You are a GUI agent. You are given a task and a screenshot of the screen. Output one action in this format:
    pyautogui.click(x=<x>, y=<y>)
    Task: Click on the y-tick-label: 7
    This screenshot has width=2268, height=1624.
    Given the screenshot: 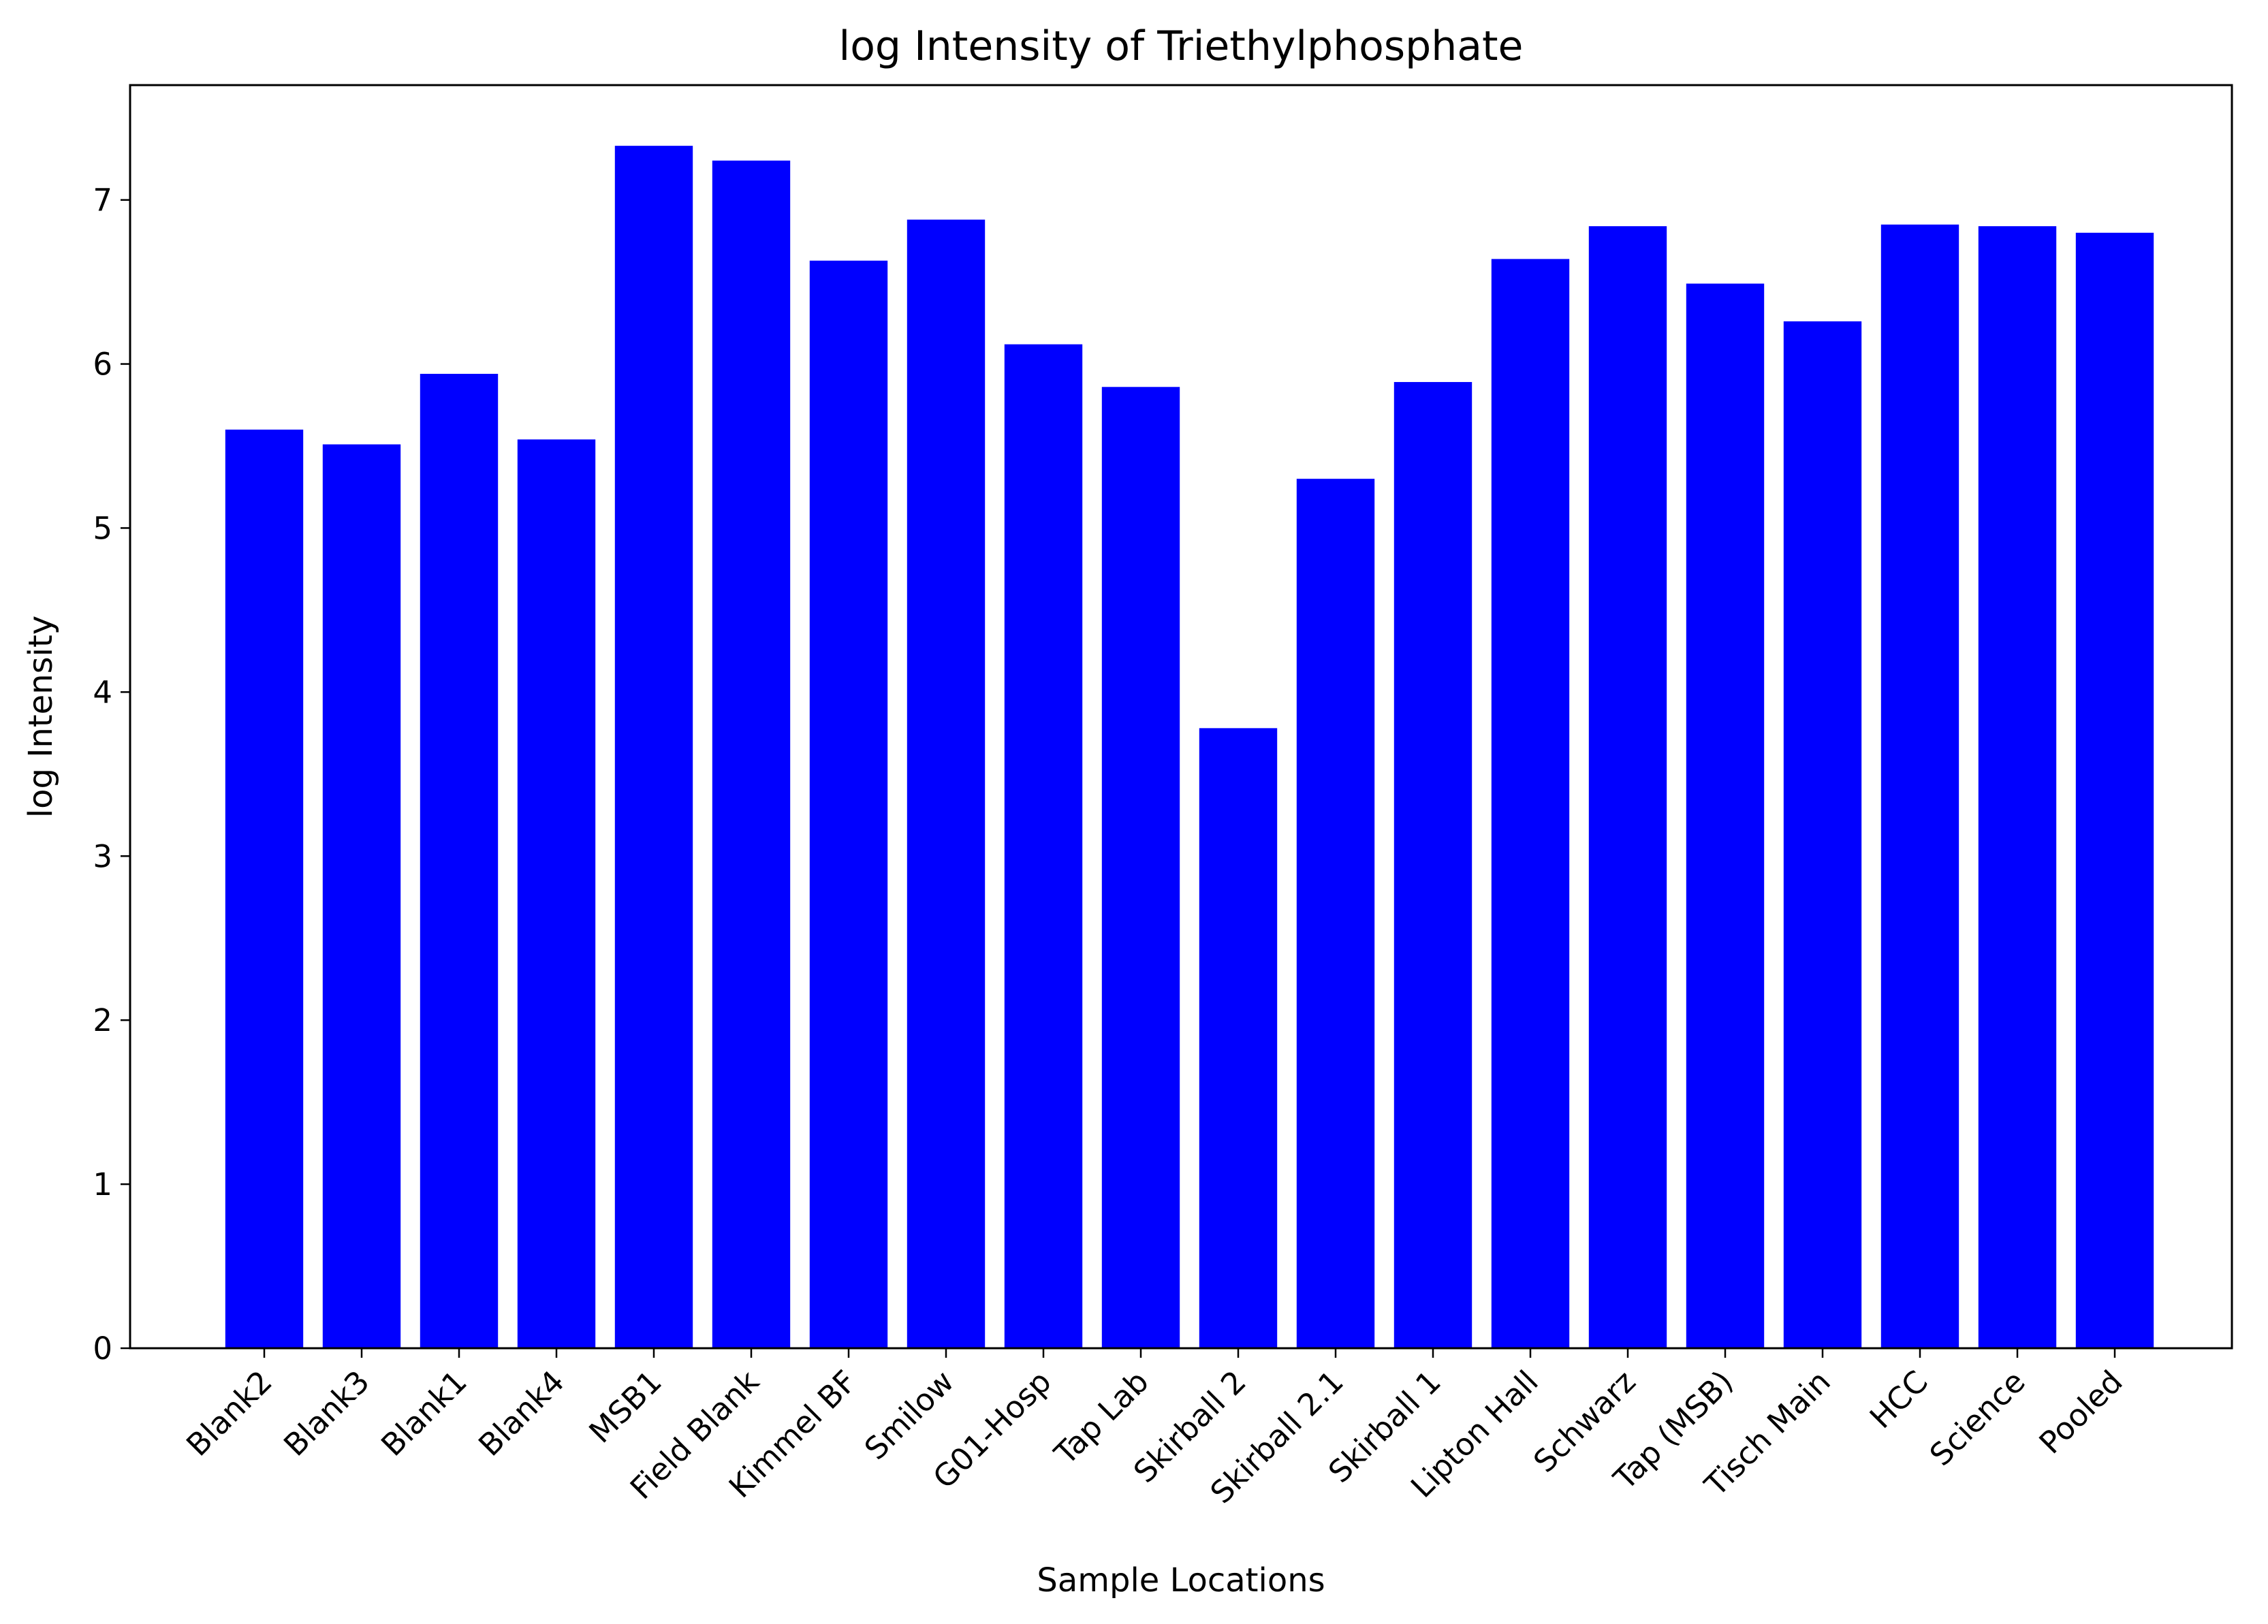 What is the action you would take?
    pyautogui.click(x=102, y=201)
    